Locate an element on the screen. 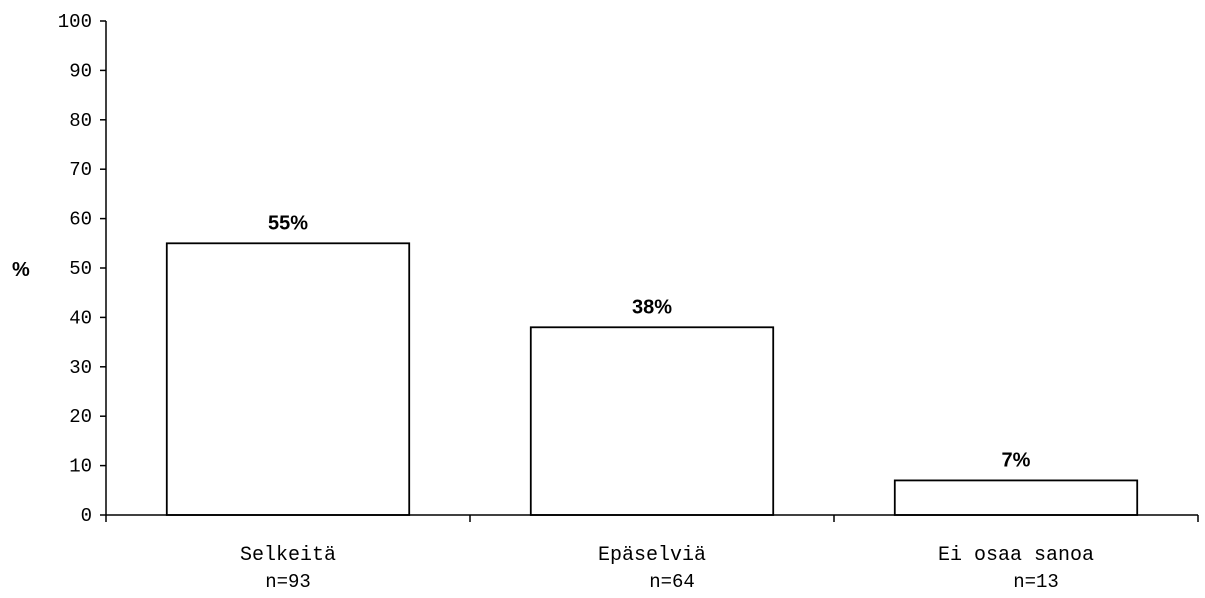  y-tick-label: 30 is located at coordinates (80, 368).